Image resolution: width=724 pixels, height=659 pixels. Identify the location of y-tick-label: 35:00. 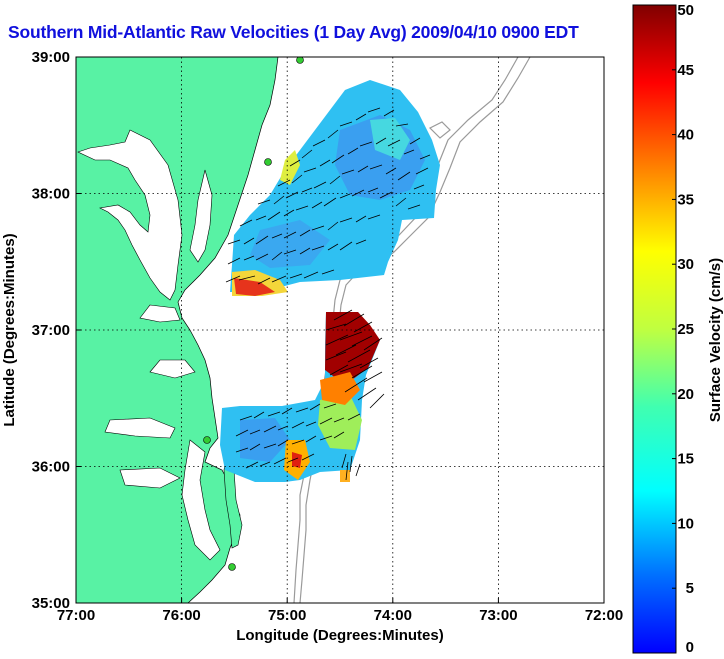
(51, 603).